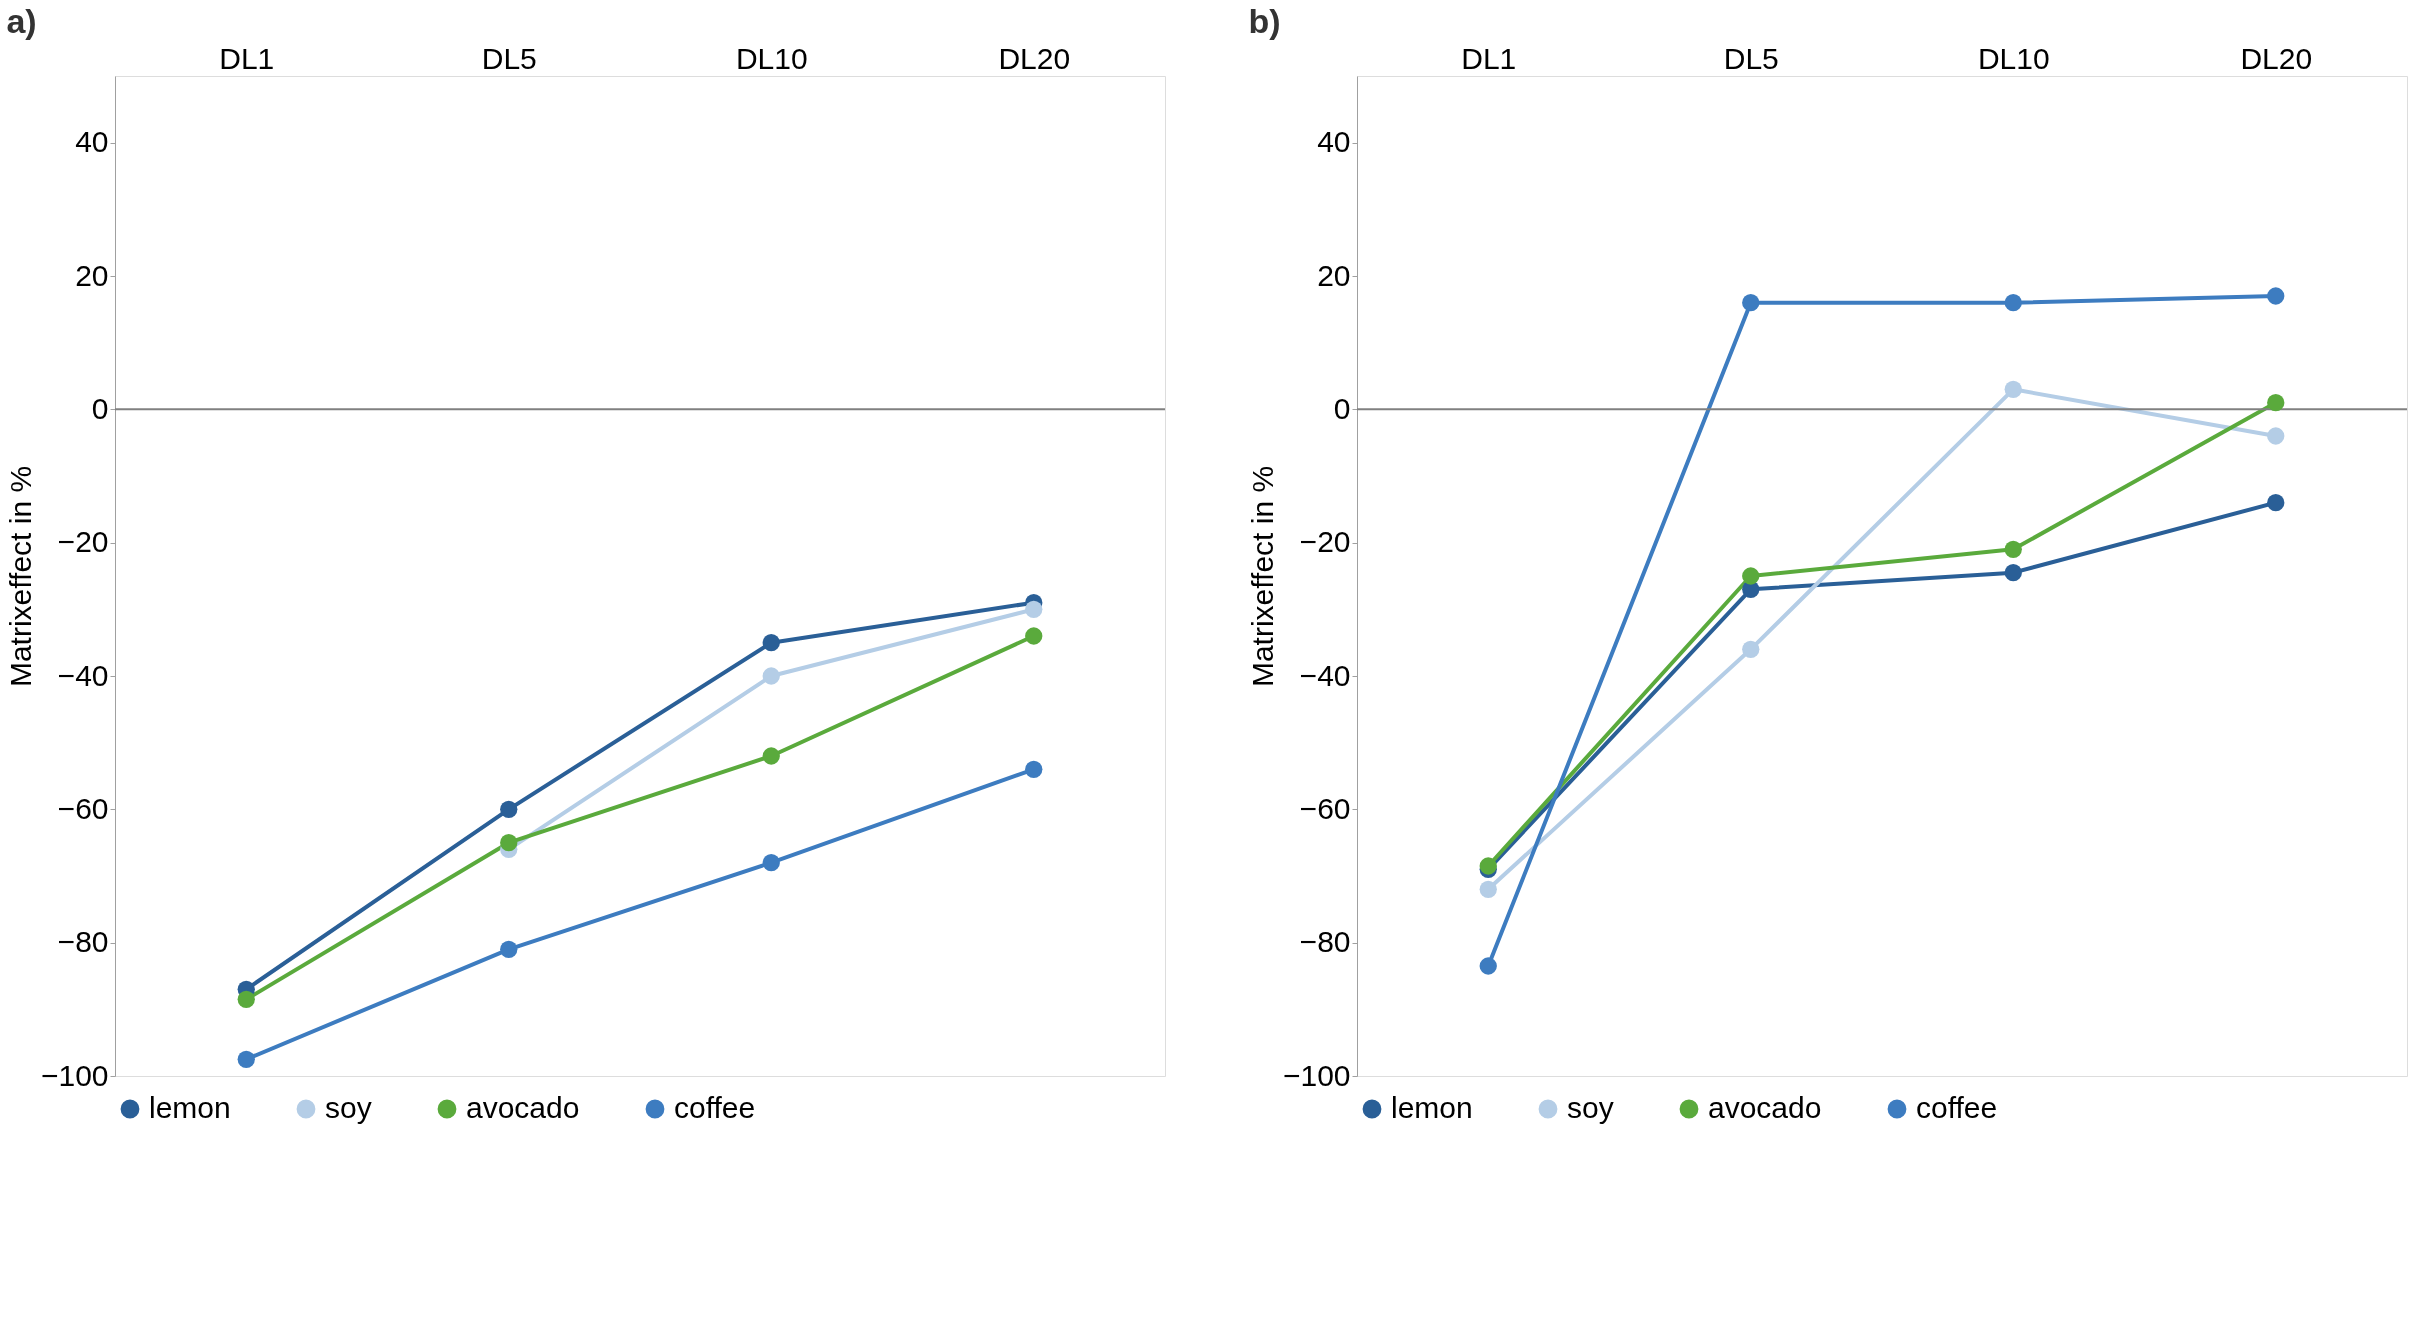 This screenshot has height=1321, width=2436. What do you see at coordinates (1264, 21) in the screenshot?
I see `chart-title: b)` at bounding box center [1264, 21].